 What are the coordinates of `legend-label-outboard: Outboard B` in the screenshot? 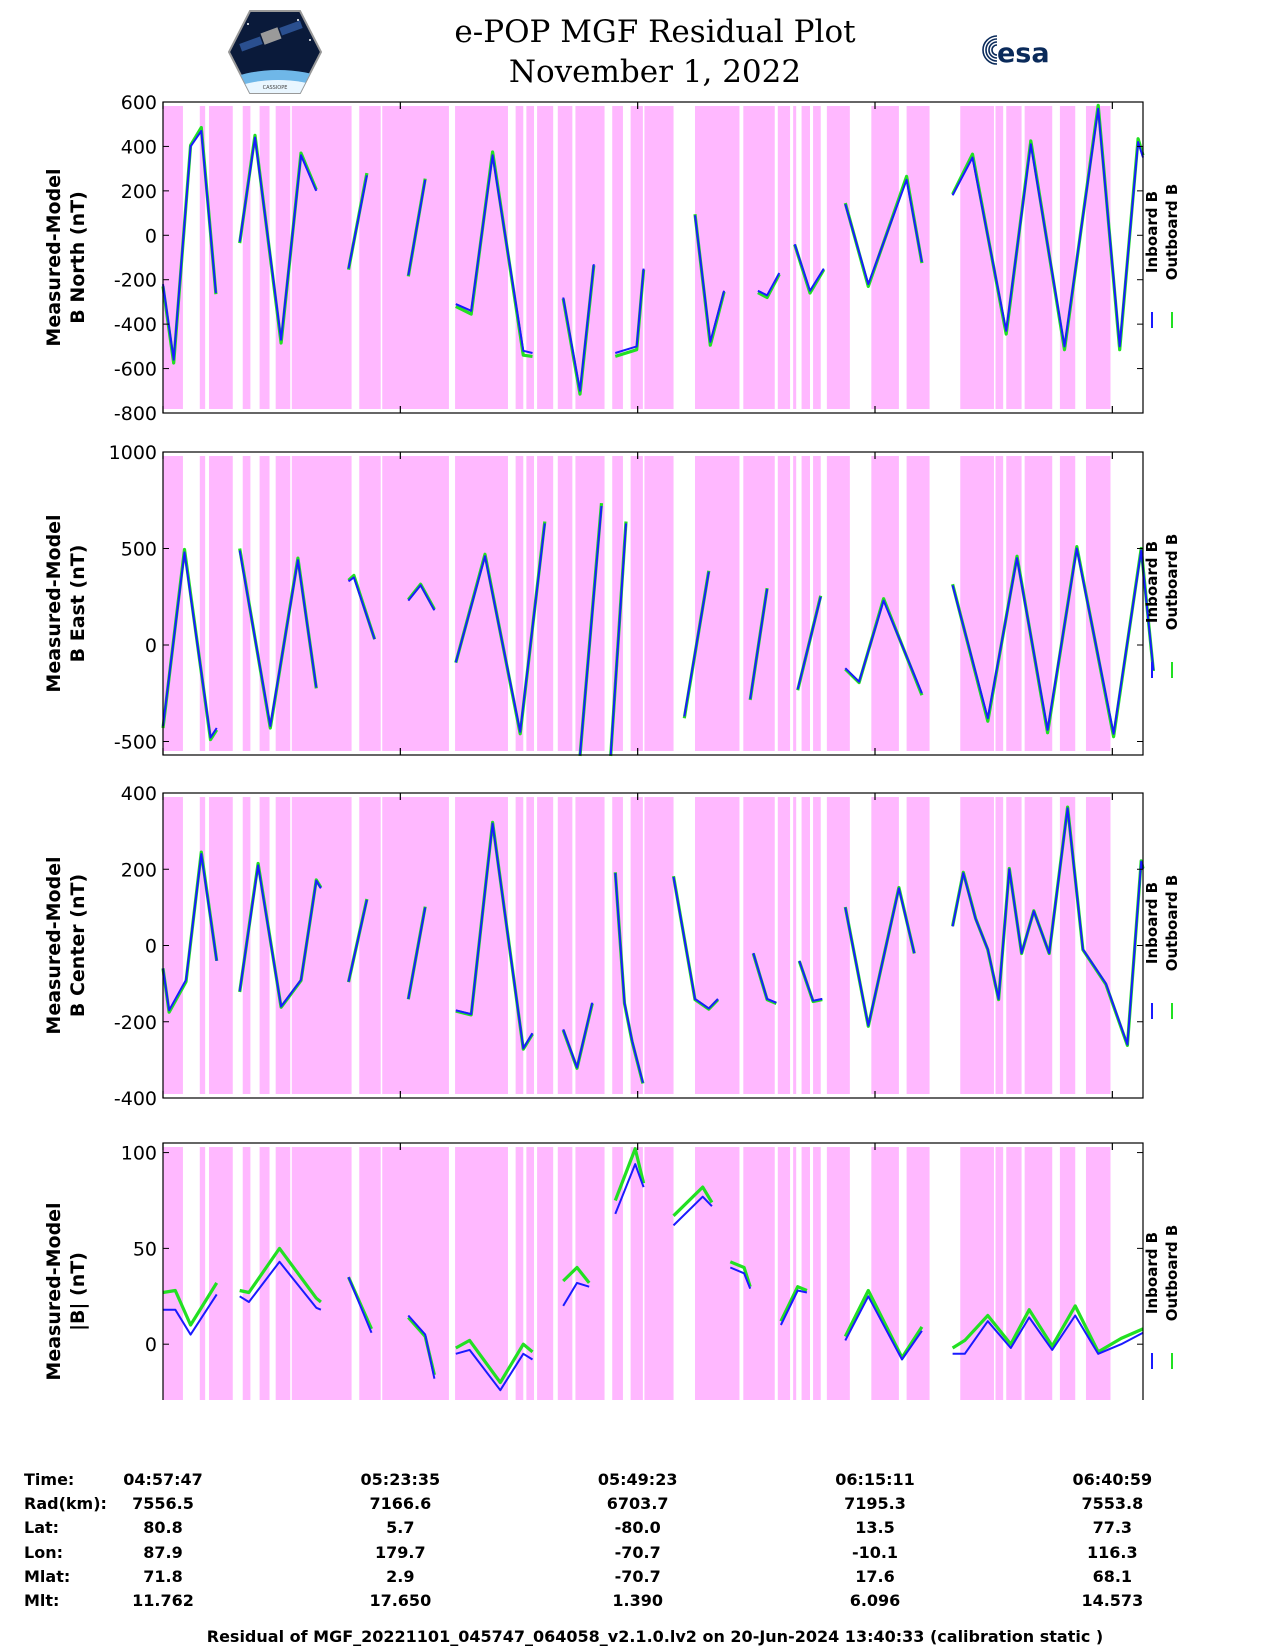 It's located at (1172, 923).